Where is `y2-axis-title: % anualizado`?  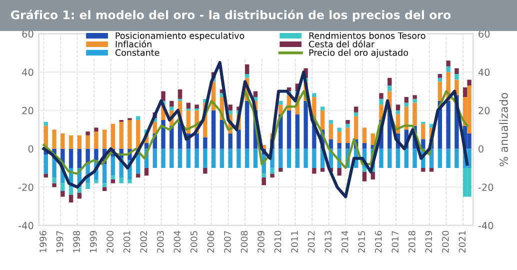 y2-axis-title: % anualizado is located at coordinates (503, 129).